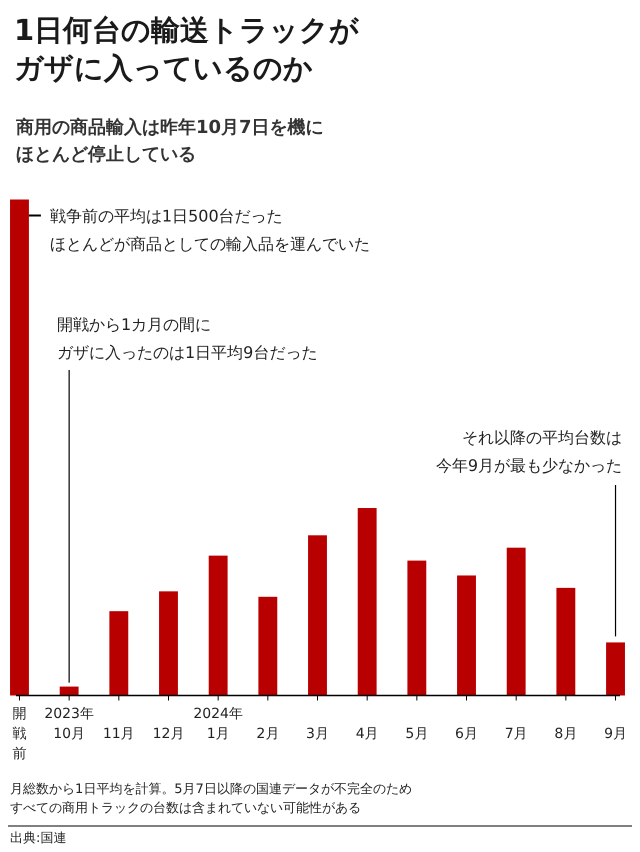 The width and height of the screenshot is (640, 852). Describe the element at coordinates (210, 230) in the screenshot. I see `annotation: 戦争前の平均は1日500台だったほとんどが商品としての輸入品を運んでいた` at that location.